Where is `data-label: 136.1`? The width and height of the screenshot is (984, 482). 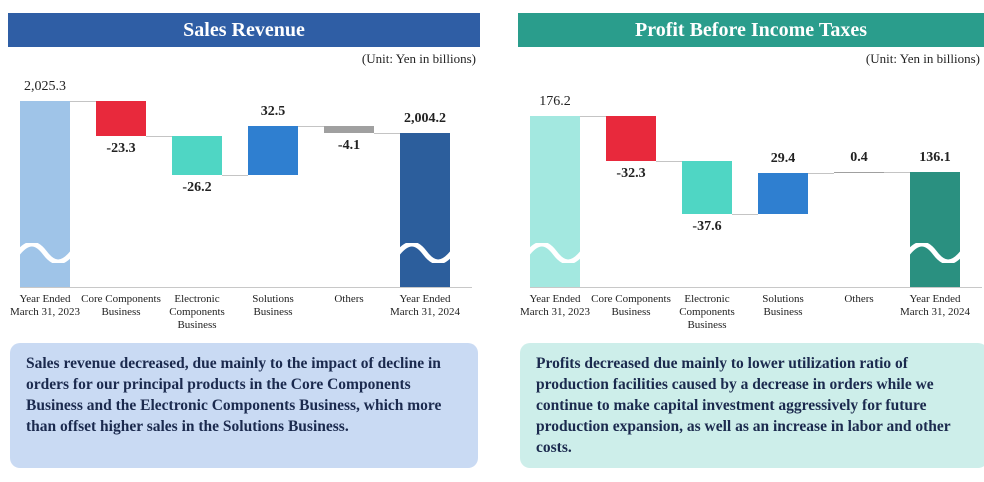
data-label: 136.1 is located at coordinates (935, 158).